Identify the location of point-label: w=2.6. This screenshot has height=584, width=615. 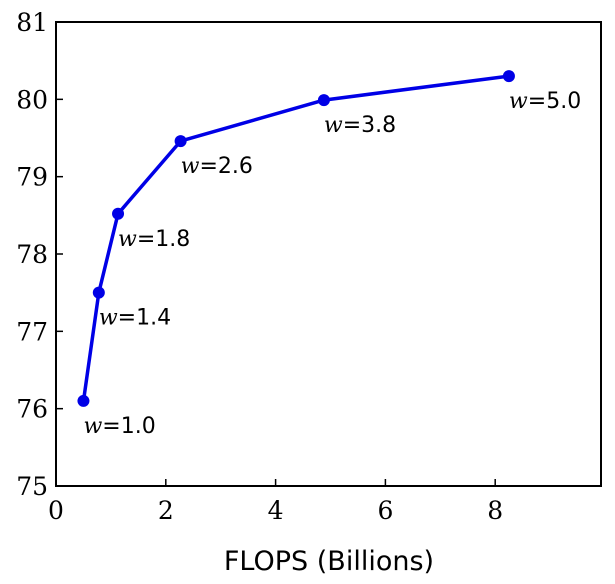
(217, 166).